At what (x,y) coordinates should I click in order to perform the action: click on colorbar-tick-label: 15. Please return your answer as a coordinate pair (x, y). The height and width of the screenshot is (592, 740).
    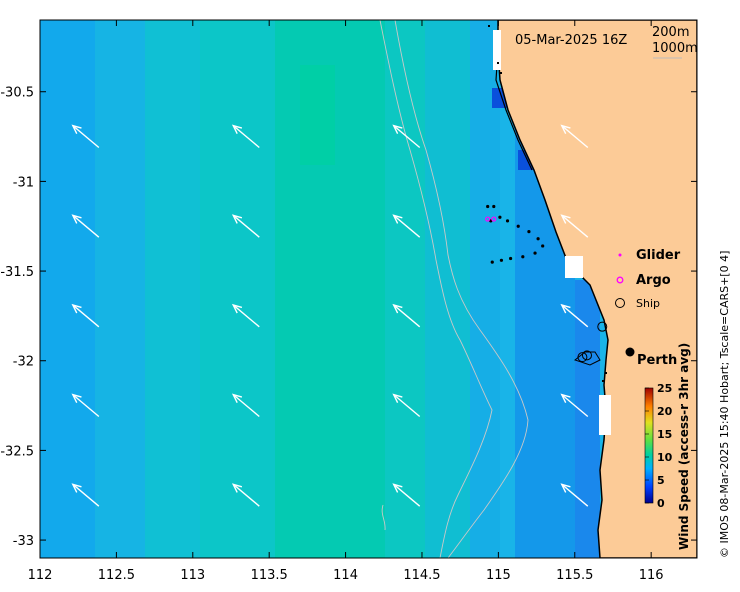
    Looking at the image, I should click on (664, 434).